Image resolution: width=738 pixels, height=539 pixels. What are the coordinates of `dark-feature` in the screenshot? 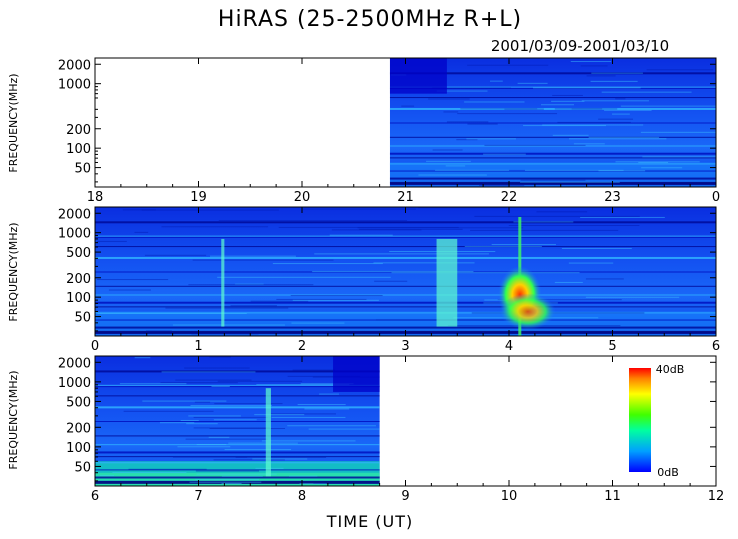 It's located at (418, 76).